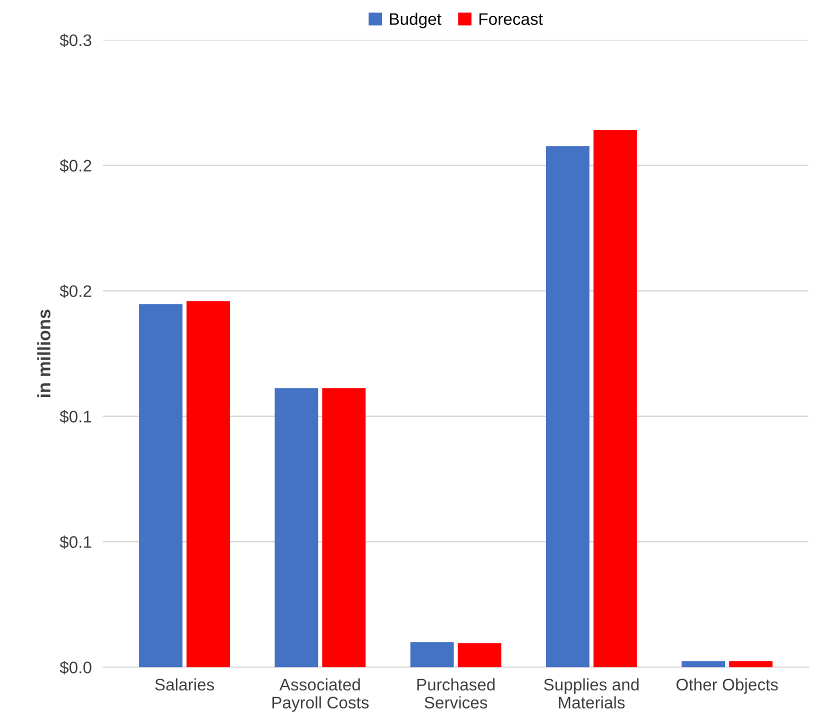  Describe the element at coordinates (727, 686) in the screenshot. I see `x-tick-label: Other Objects` at that location.